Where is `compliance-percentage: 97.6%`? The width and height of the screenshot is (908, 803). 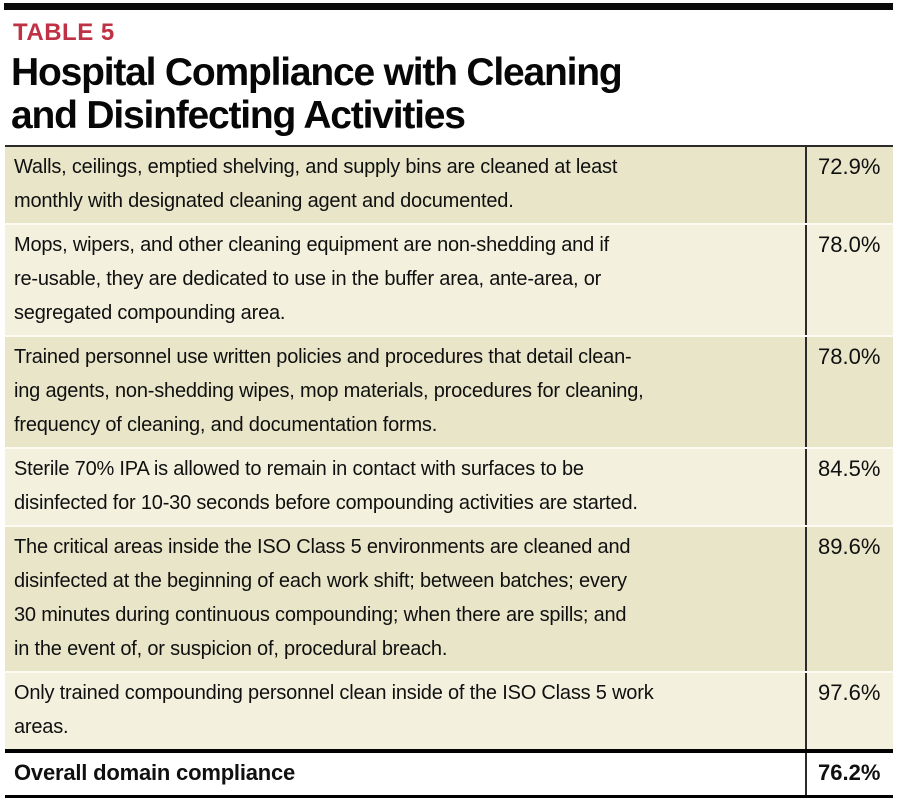 compliance-percentage: 97.6% is located at coordinates (849, 711).